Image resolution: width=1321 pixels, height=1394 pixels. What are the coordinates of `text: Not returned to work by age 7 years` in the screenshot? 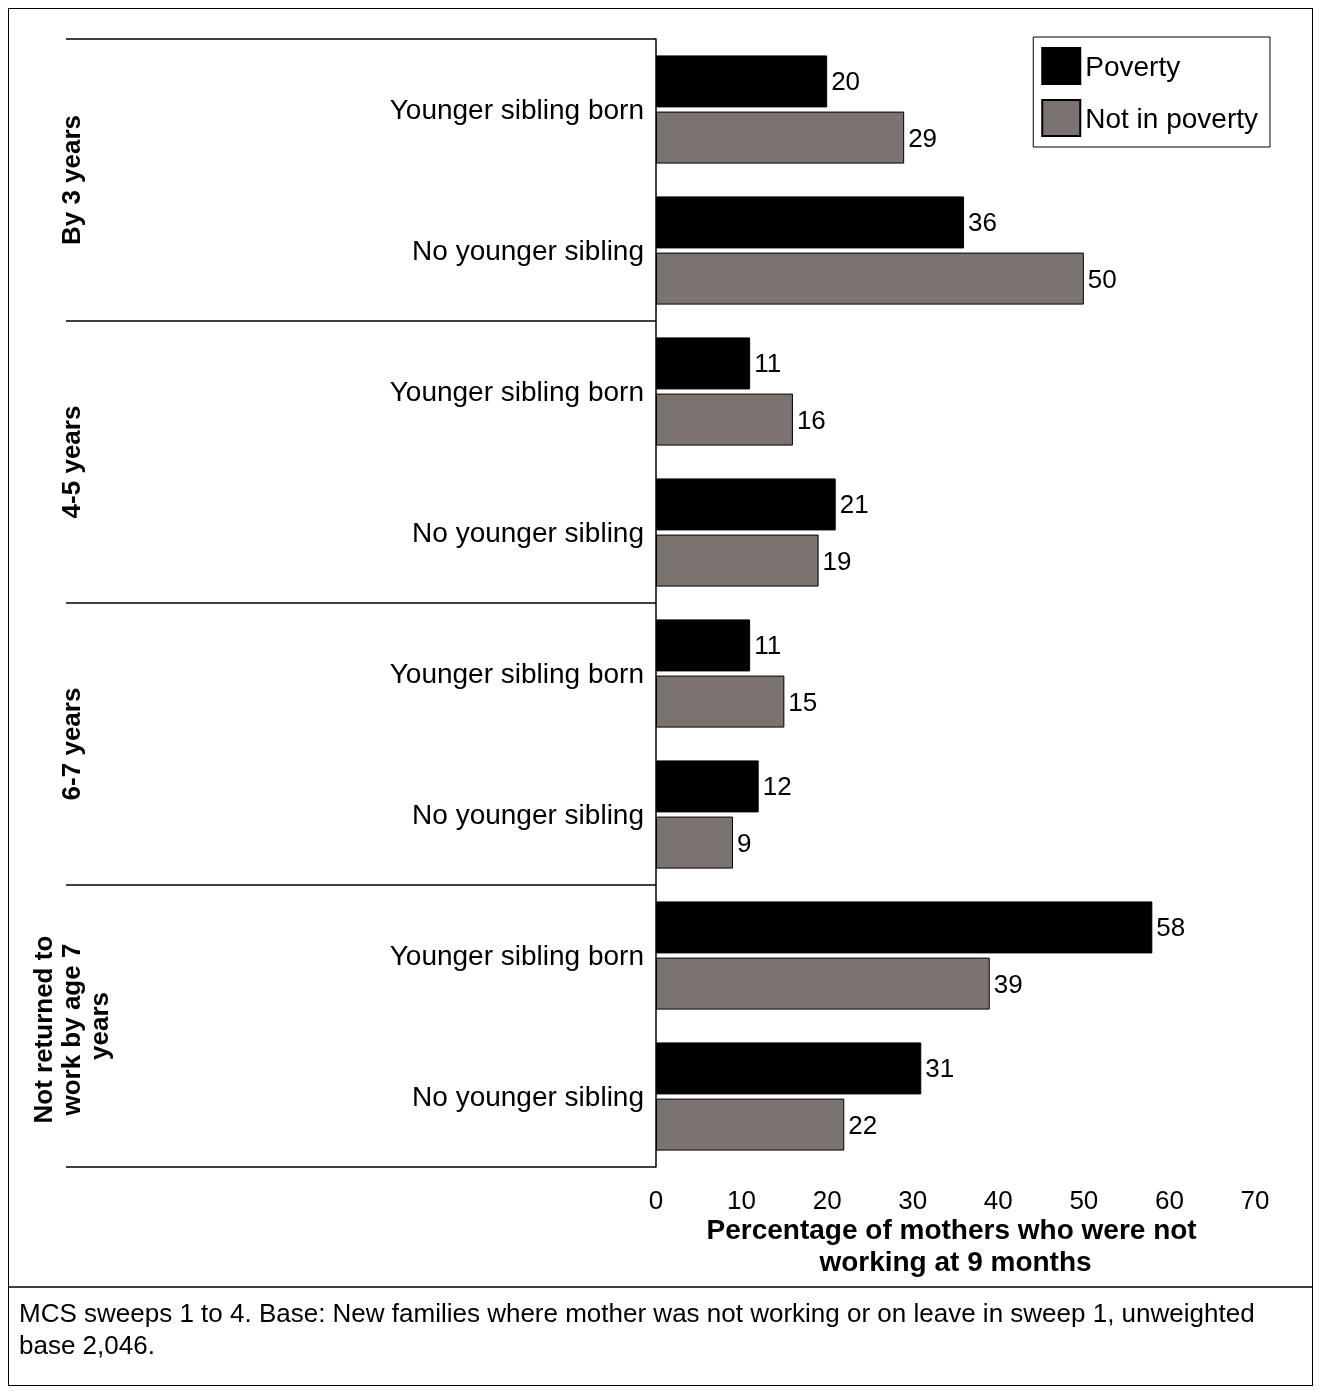 It's located at (71, 1026).